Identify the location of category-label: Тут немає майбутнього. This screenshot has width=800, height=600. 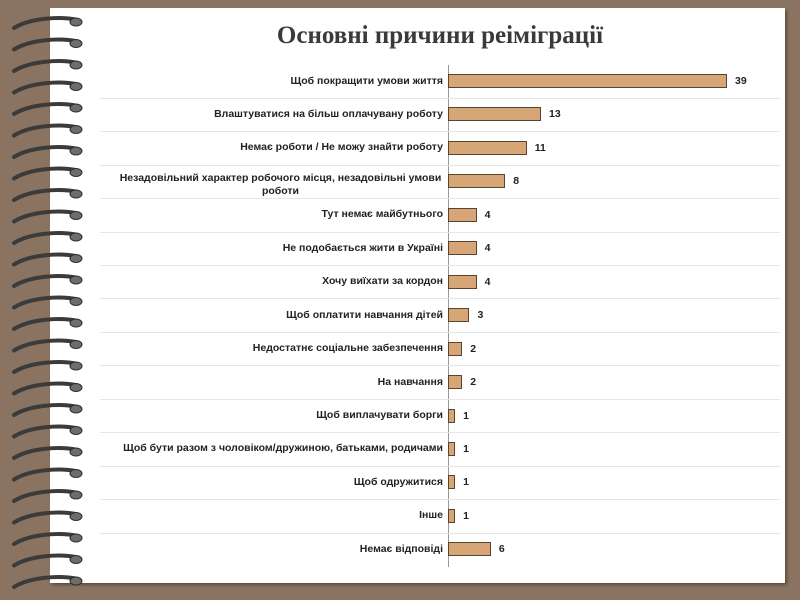
(382, 214).